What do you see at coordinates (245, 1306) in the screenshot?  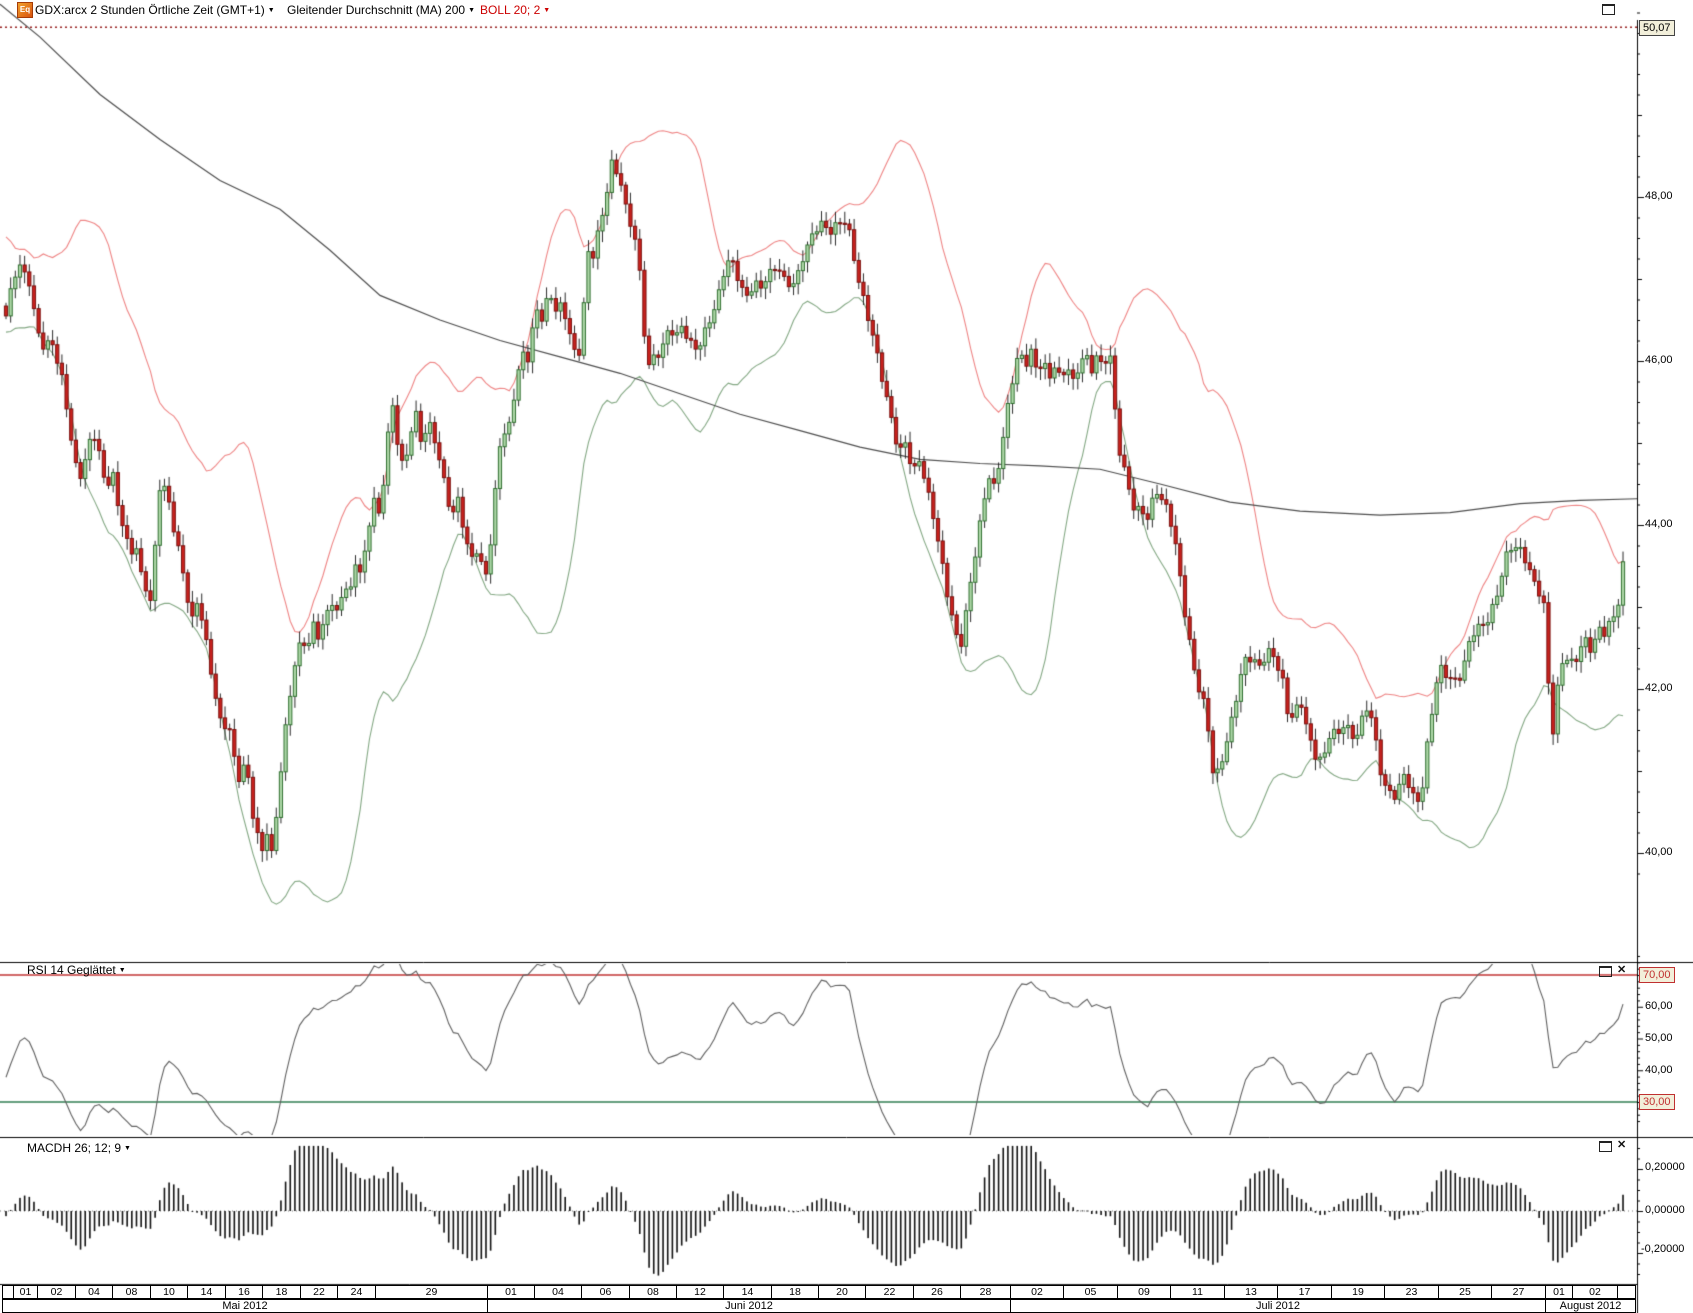 I see `date-axis-month-cell: Mai 2012` at bounding box center [245, 1306].